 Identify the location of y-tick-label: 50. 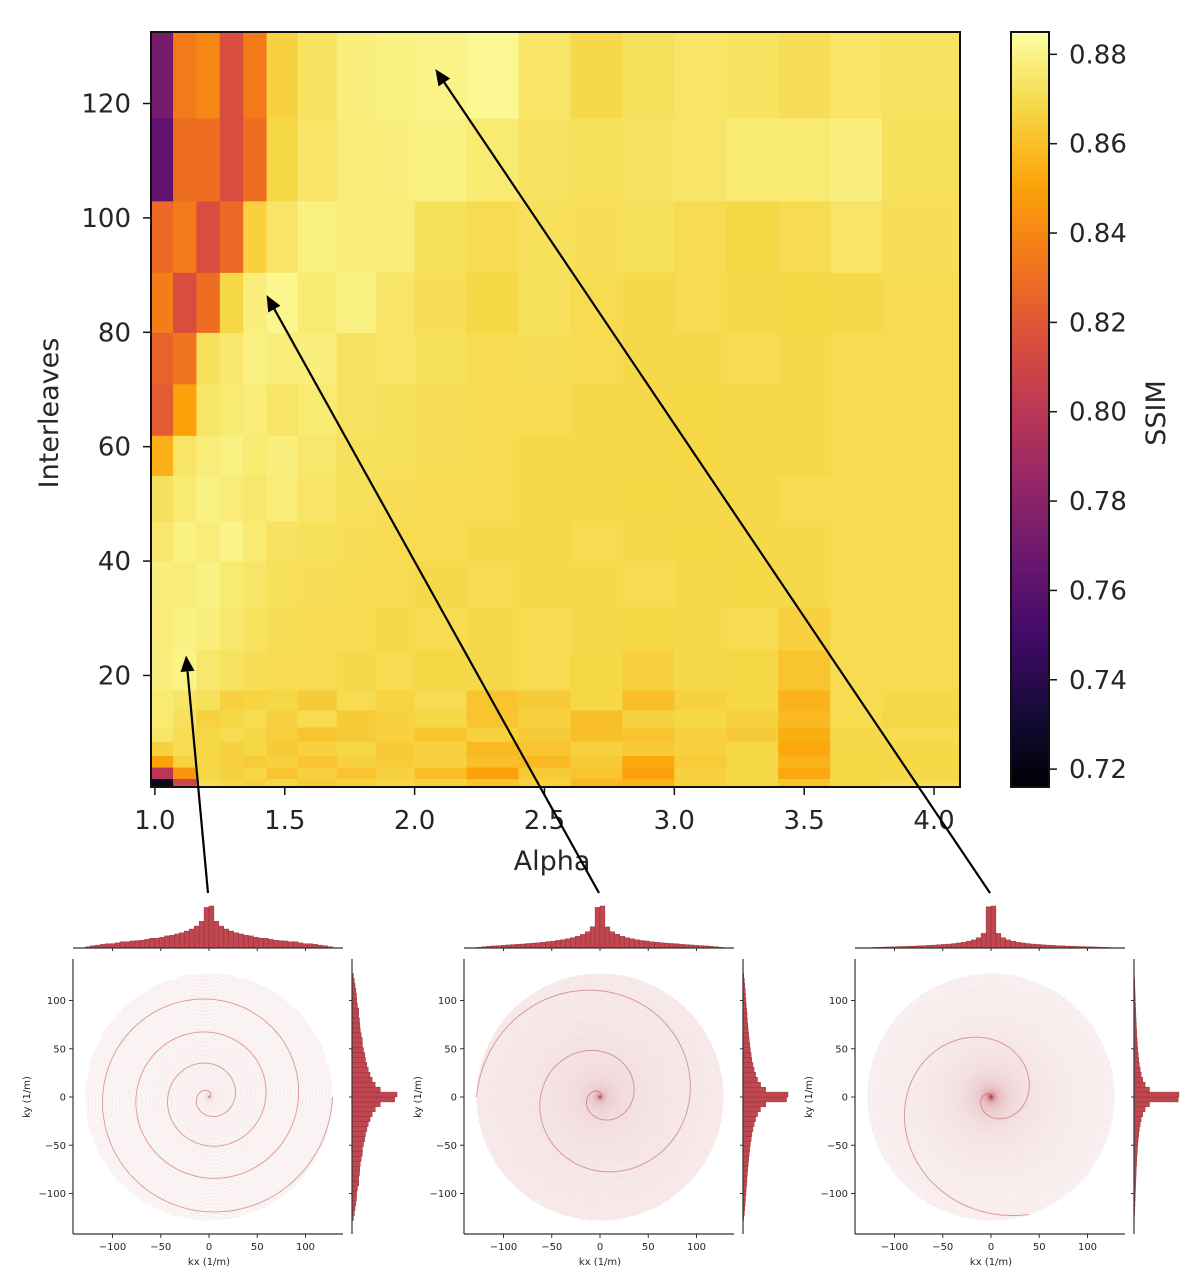
(450, 1049).